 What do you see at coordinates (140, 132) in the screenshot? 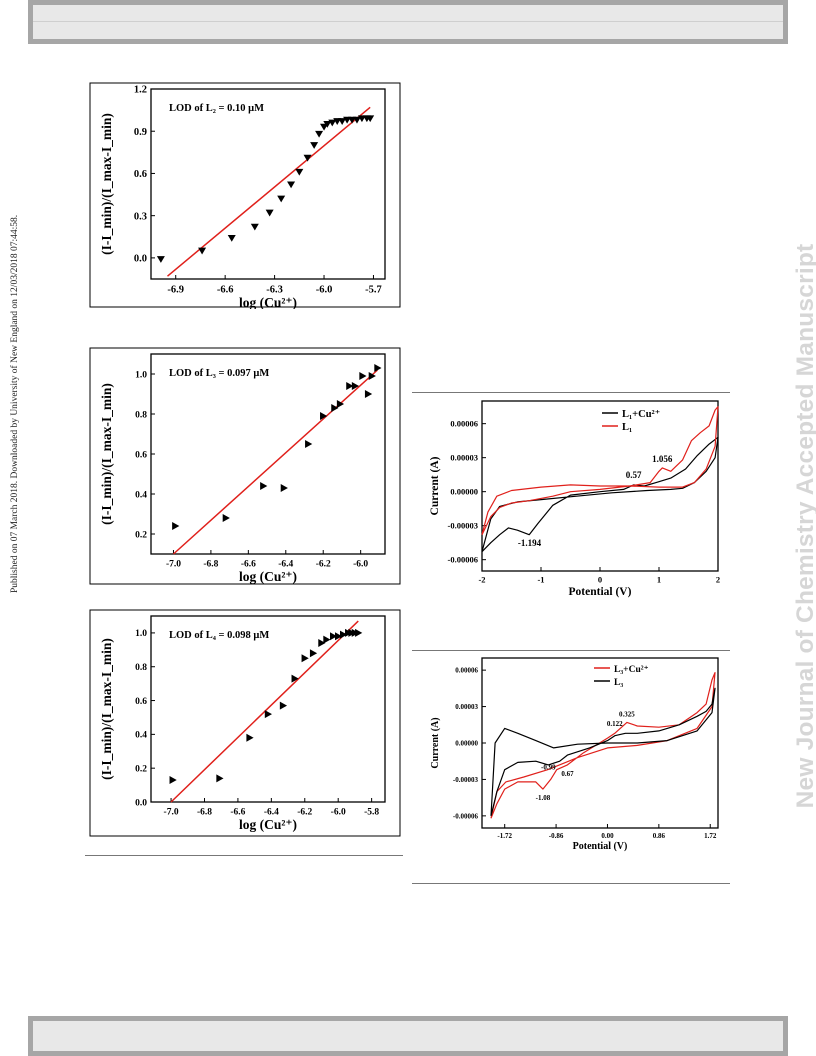
I see `y-tick-label: 0.9` at bounding box center [140, 132].